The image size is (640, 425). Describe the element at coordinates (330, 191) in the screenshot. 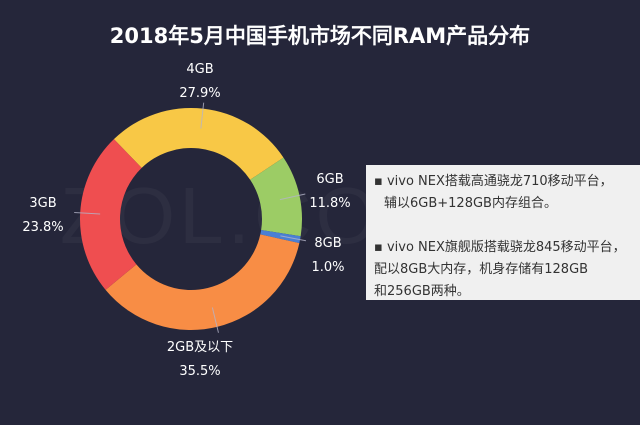

I see `slice-label-6gb: 6GB 11.8%` at that location.